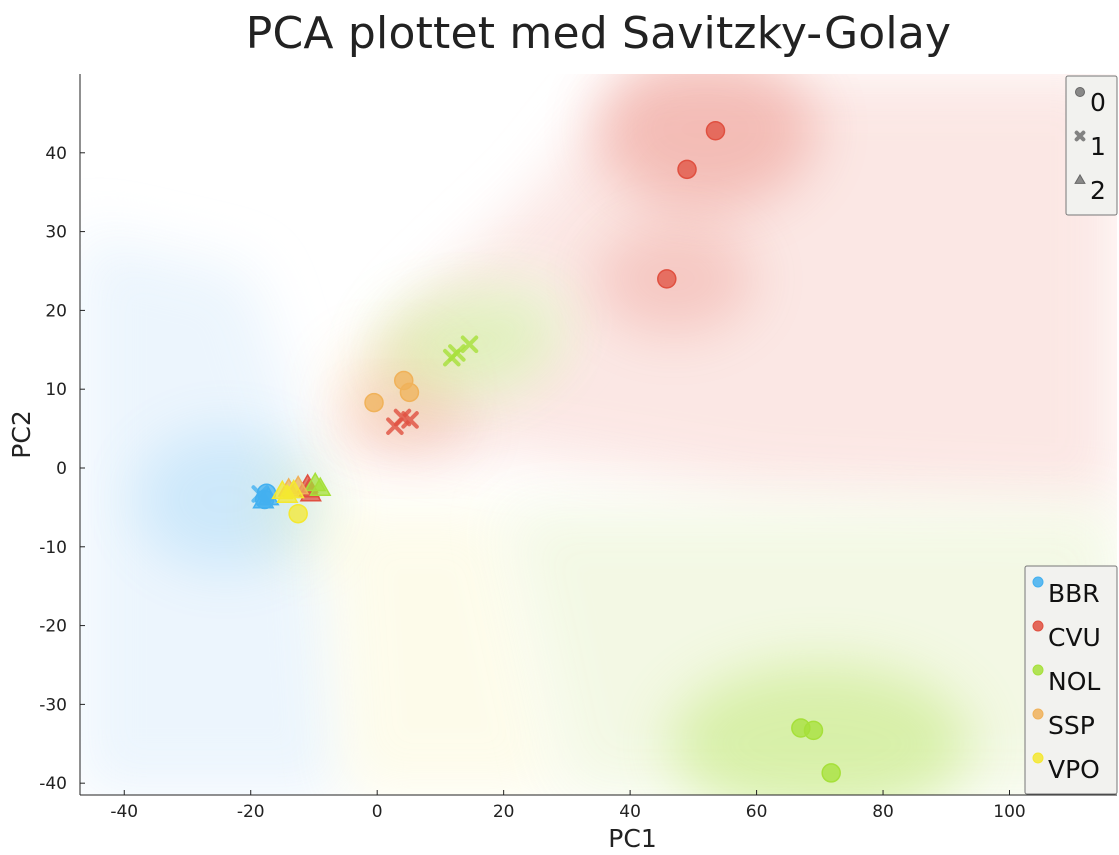  I want to click on data-point-vpo-circle, so click(298, 513).